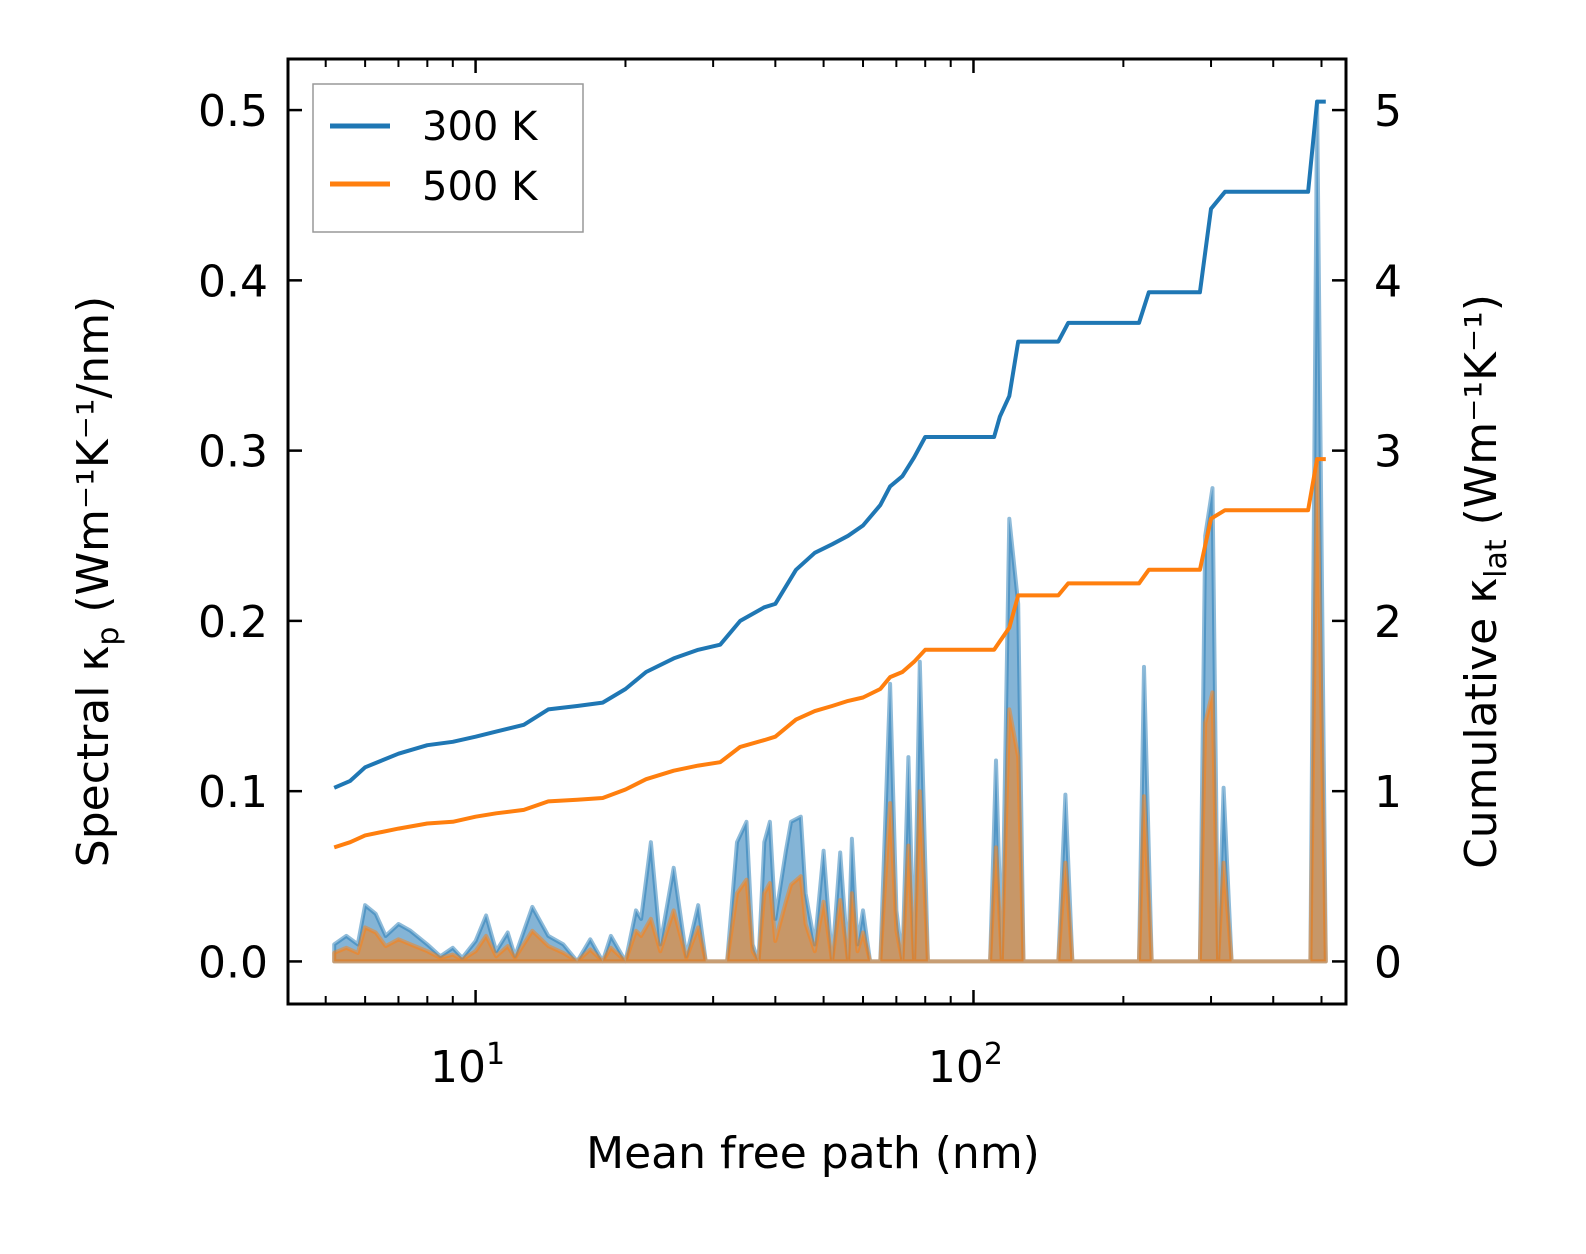  Describe the element at coordinates (495, 1054) in the screenshot. I see `x-tick-label-exponent: 1` at that location.